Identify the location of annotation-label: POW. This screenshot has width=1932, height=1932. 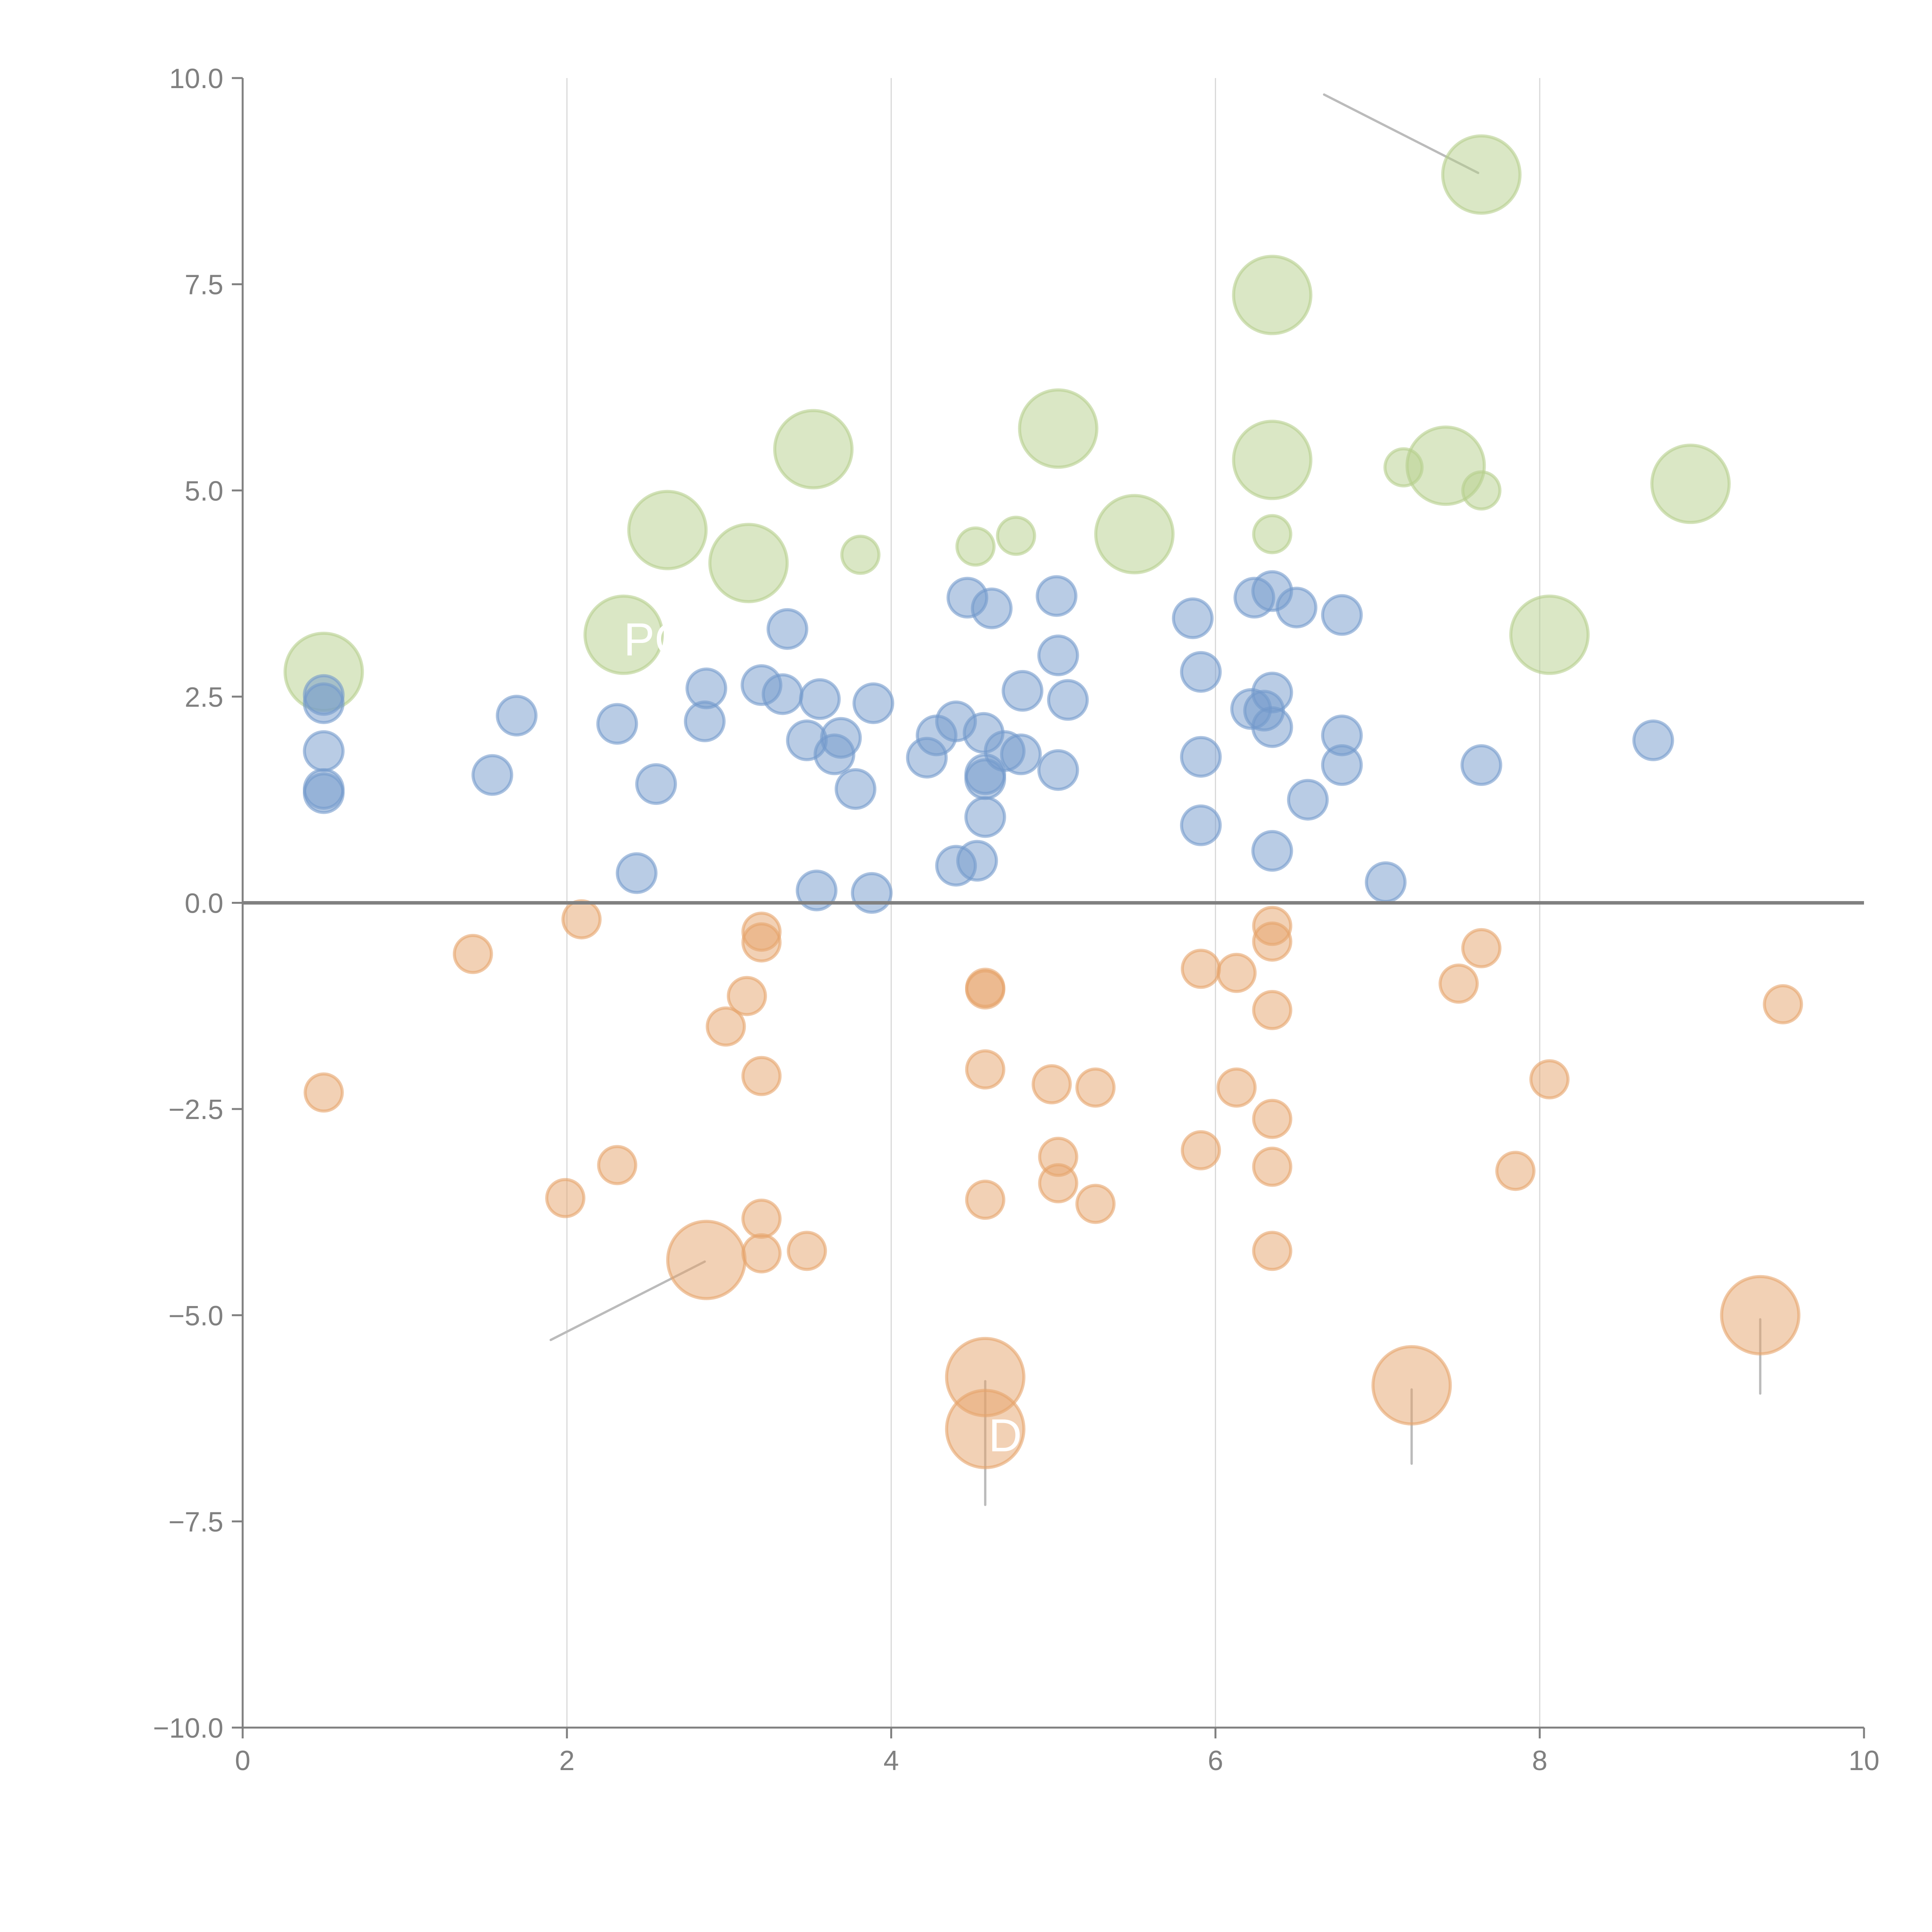
(680, 639).